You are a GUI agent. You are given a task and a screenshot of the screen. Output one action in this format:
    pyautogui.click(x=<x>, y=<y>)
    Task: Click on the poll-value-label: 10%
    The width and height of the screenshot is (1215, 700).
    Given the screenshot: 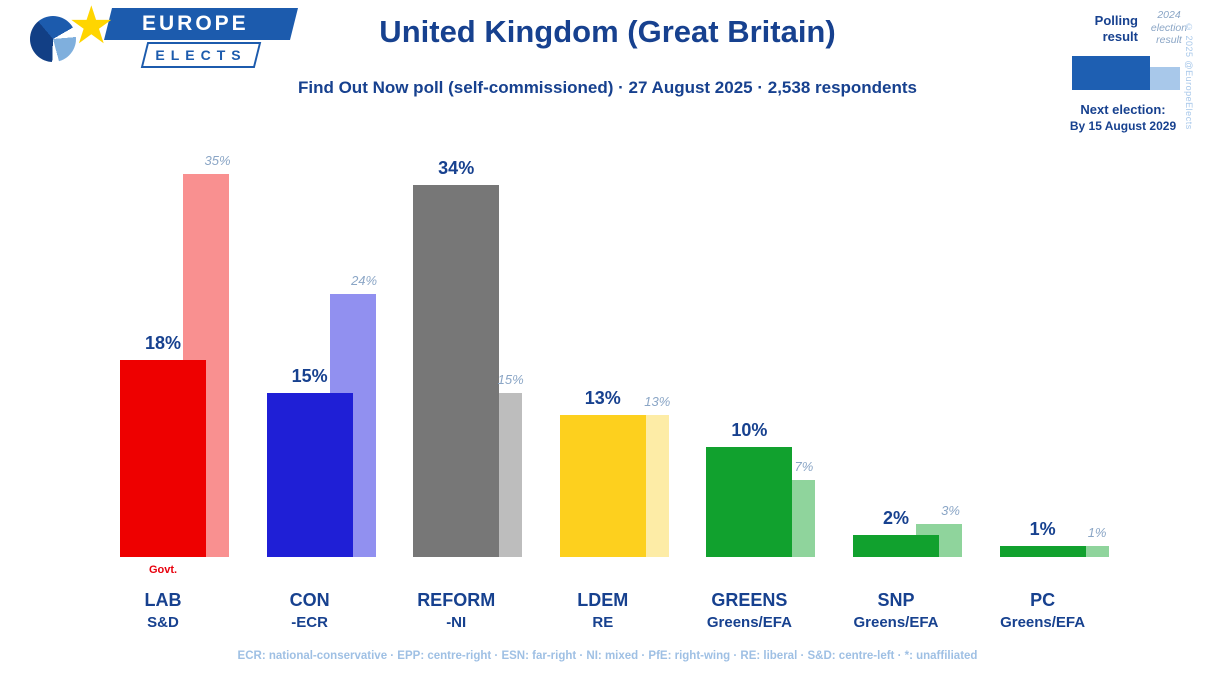 What is the action you would take?
    pyautogui.click(x=749, y=430)
    